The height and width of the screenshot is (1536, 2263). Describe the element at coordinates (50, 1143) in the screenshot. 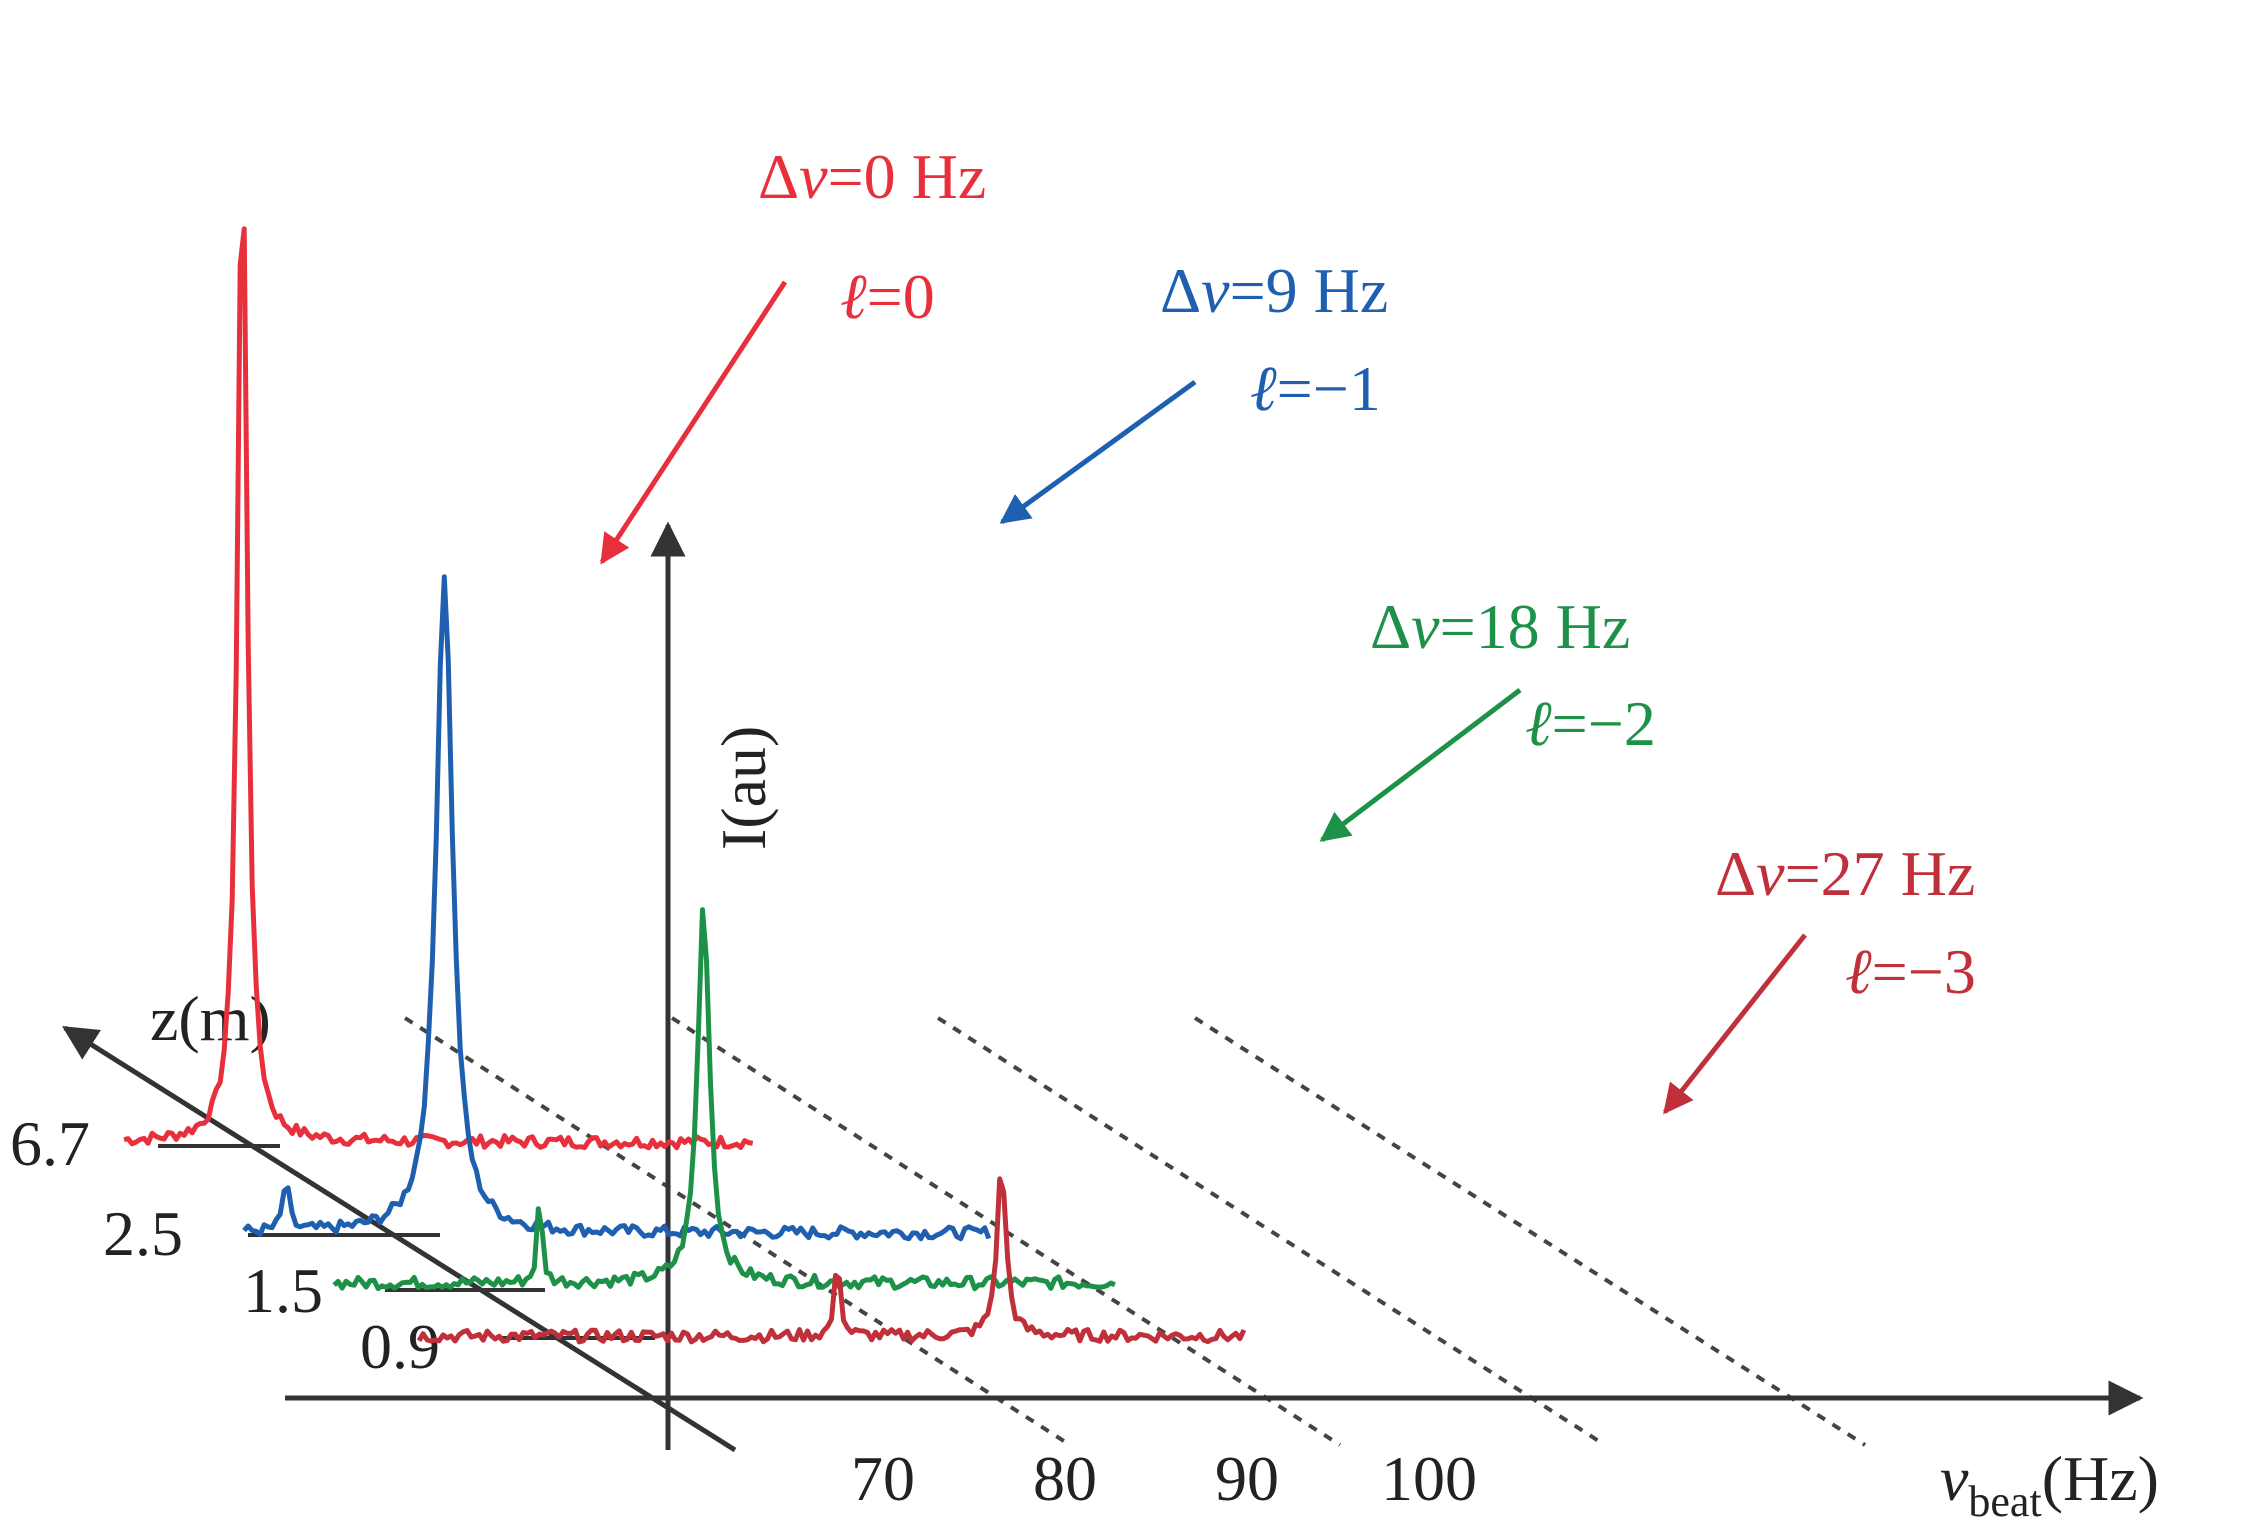

I see `z-tick-label: 6.7` at that location.